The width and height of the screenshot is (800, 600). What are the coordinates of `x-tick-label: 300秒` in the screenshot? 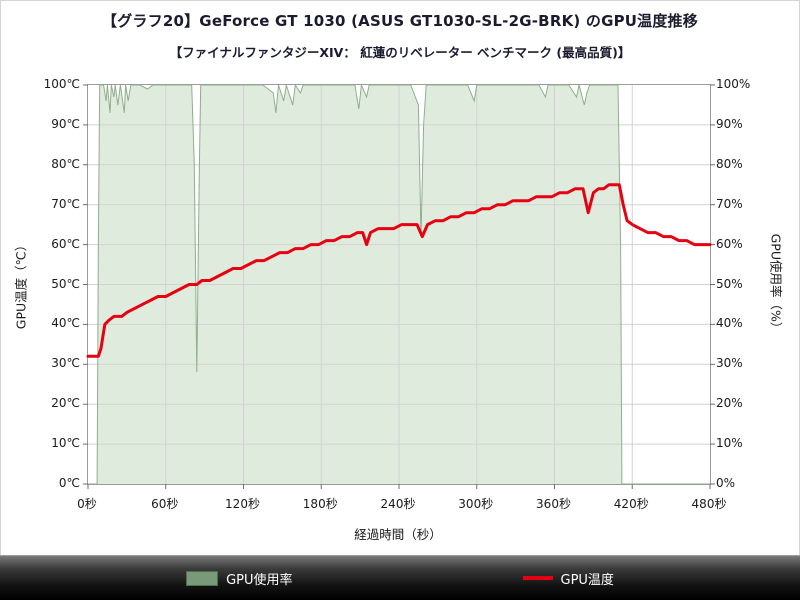 It's located at (476, 504).